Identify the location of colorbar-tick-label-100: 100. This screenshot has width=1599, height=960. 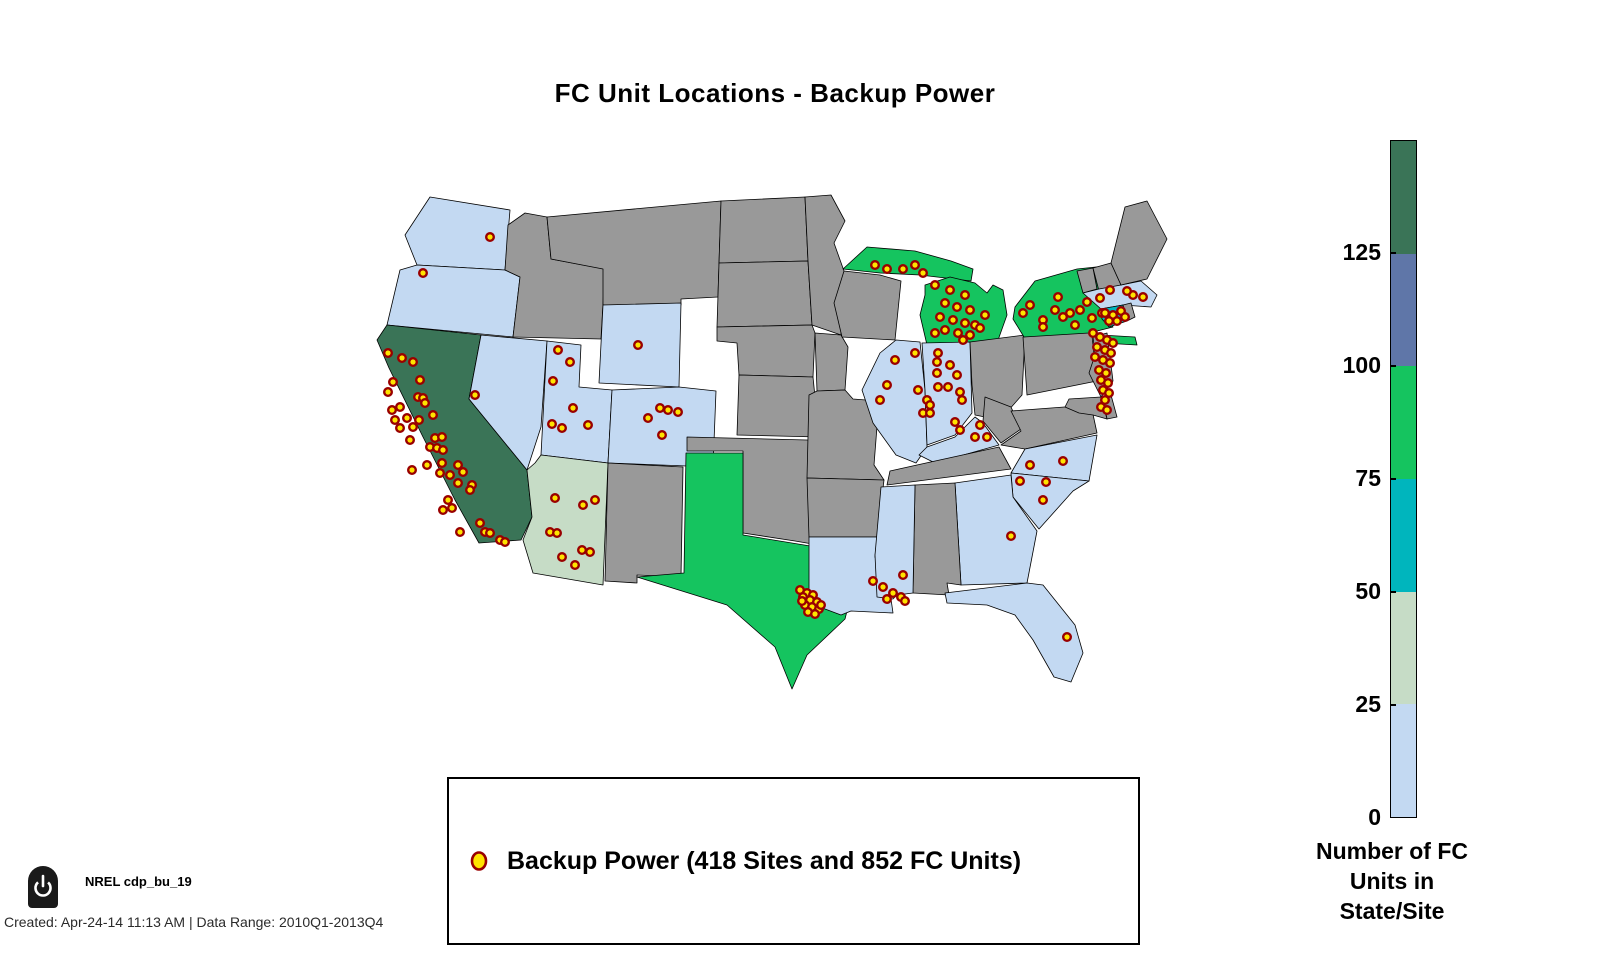
(1361, 364).